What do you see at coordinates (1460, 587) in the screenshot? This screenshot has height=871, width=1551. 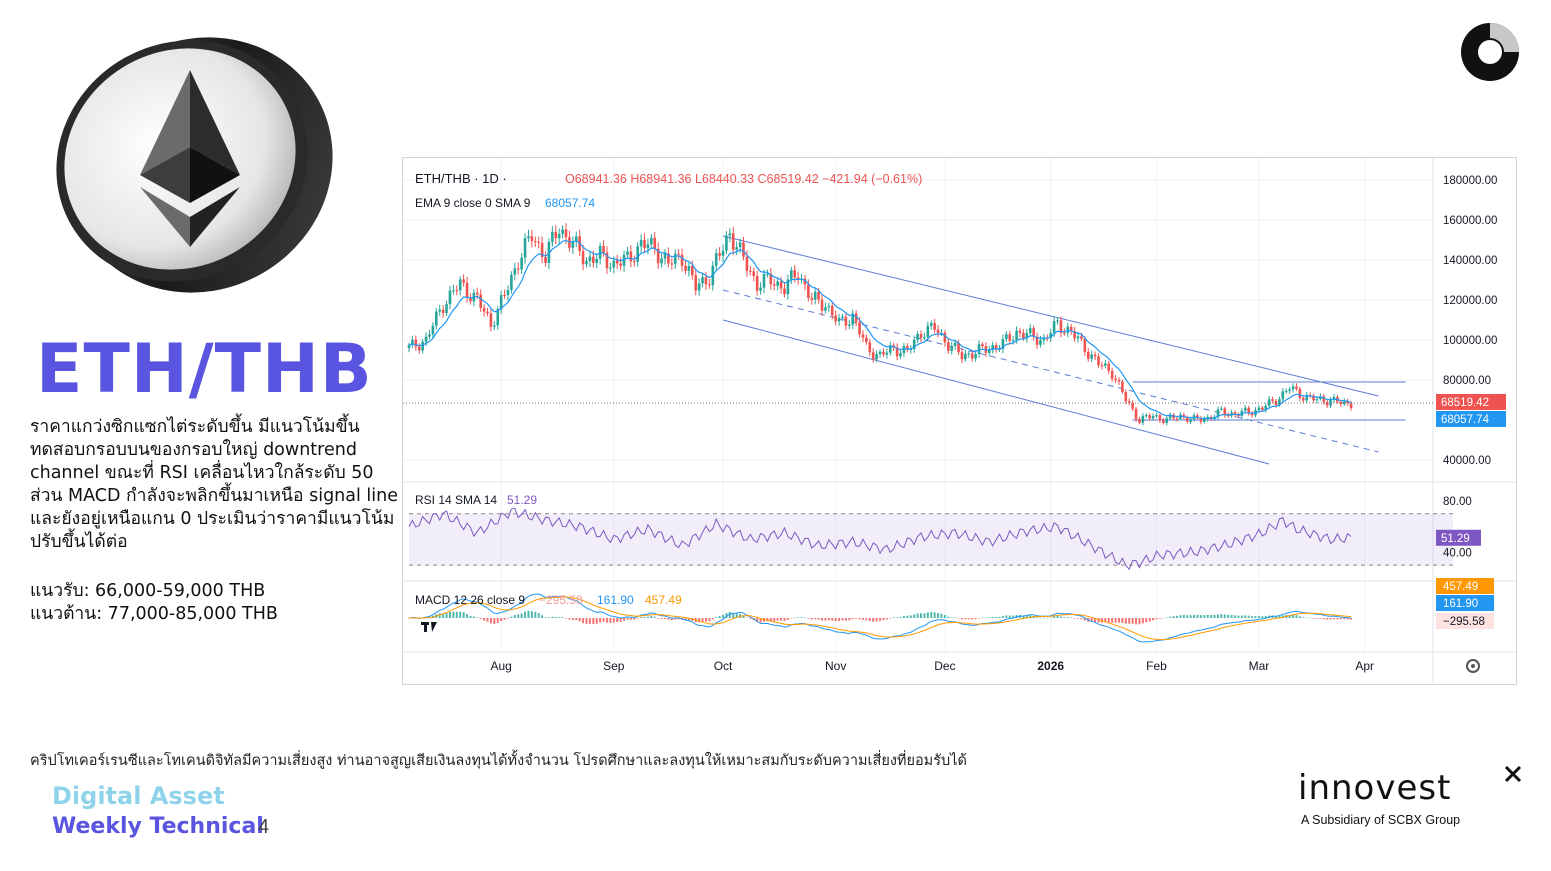 I see `macd-signal-tag: 457.49` at bounding box center [1460, 587].